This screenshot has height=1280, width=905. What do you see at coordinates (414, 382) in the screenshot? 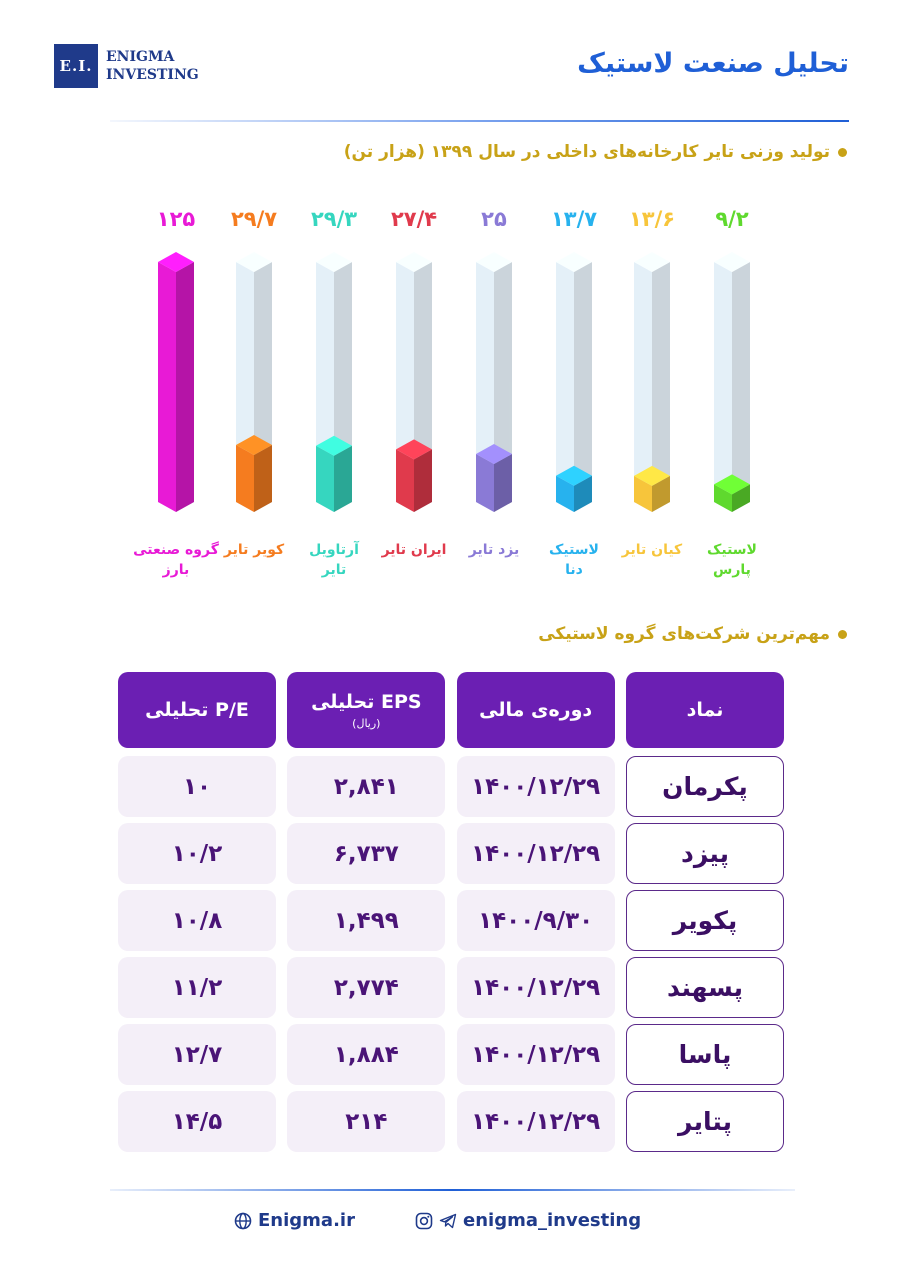
I see `bar-group: ۲۷/۴ ایران تایر` at bounding box center [414, 382].